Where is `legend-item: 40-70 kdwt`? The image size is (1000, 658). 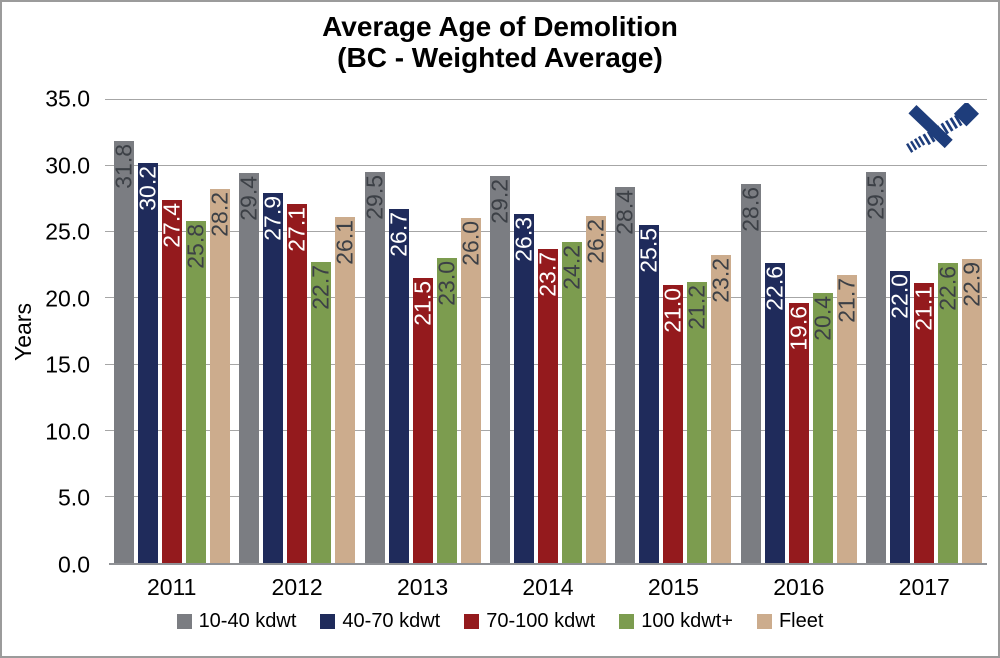
legend-item: 40-70 kdwt is located at coordinates (380, 621).